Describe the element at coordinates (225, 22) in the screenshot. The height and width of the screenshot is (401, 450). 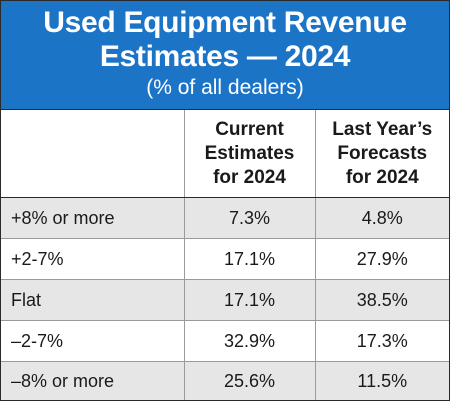
I see `title-line-1: Used Equipment Revenue` at that location.